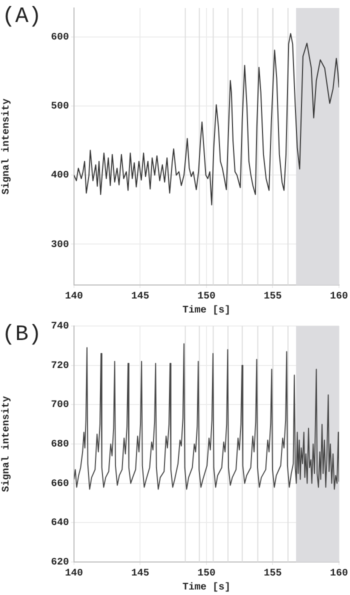 The width and height of the screenshot is (350, 595). What do you see at coordinates (59, 484) in the screenshot?
I see `y-tick-label: 660` at bounding box center [59, 484].